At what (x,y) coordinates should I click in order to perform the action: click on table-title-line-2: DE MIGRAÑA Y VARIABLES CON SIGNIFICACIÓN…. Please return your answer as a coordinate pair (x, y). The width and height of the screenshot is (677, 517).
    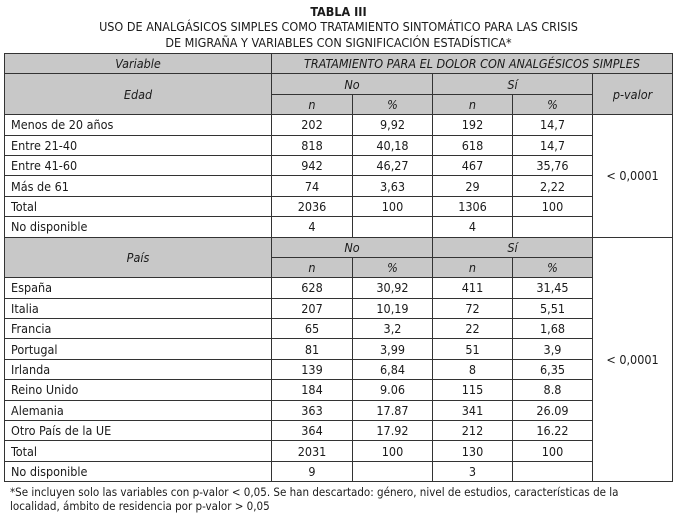
    Looking at the image, I should click on (338, 42).